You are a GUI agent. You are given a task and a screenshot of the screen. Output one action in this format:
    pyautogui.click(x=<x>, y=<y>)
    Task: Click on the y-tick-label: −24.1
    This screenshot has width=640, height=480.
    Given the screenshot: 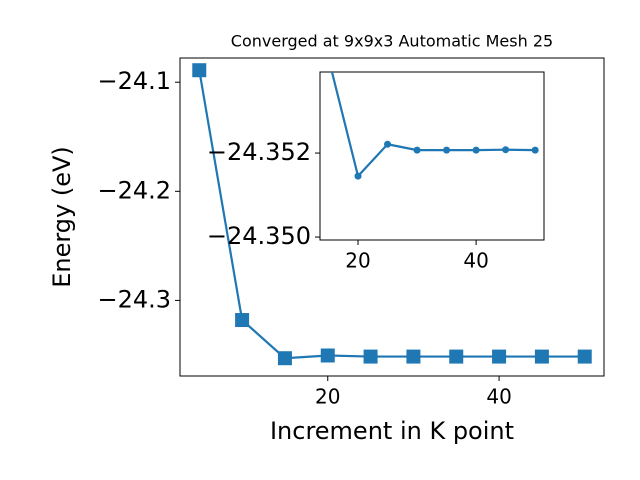 What is the action you would take?
    pyautogui.click(x=134, y=81)
    